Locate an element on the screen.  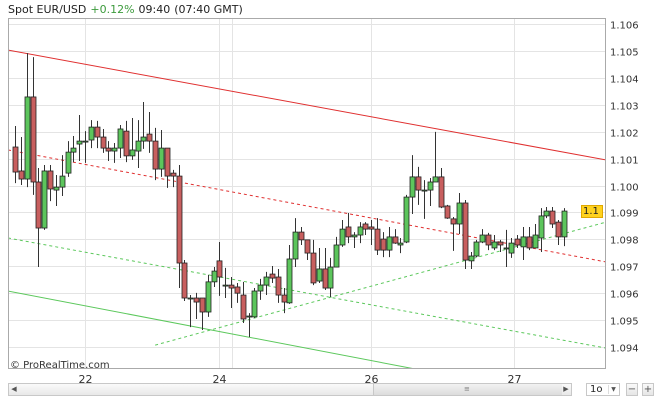
y-tick-label: 1.102 is located at coordinates (624, 134).